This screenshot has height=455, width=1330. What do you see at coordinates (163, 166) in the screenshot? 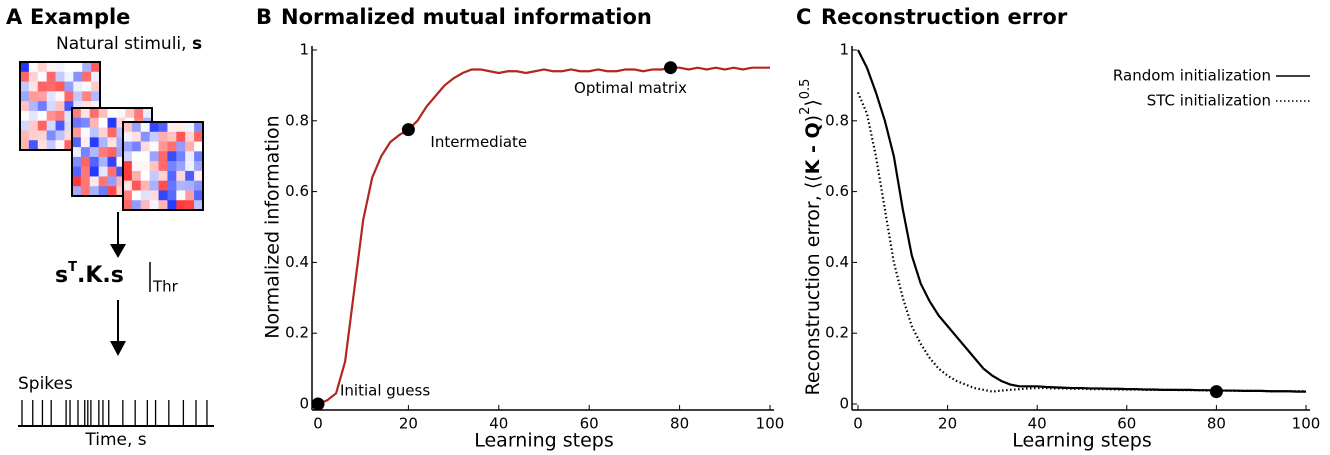
I see `image-frame` at bounding box center [163, 166].